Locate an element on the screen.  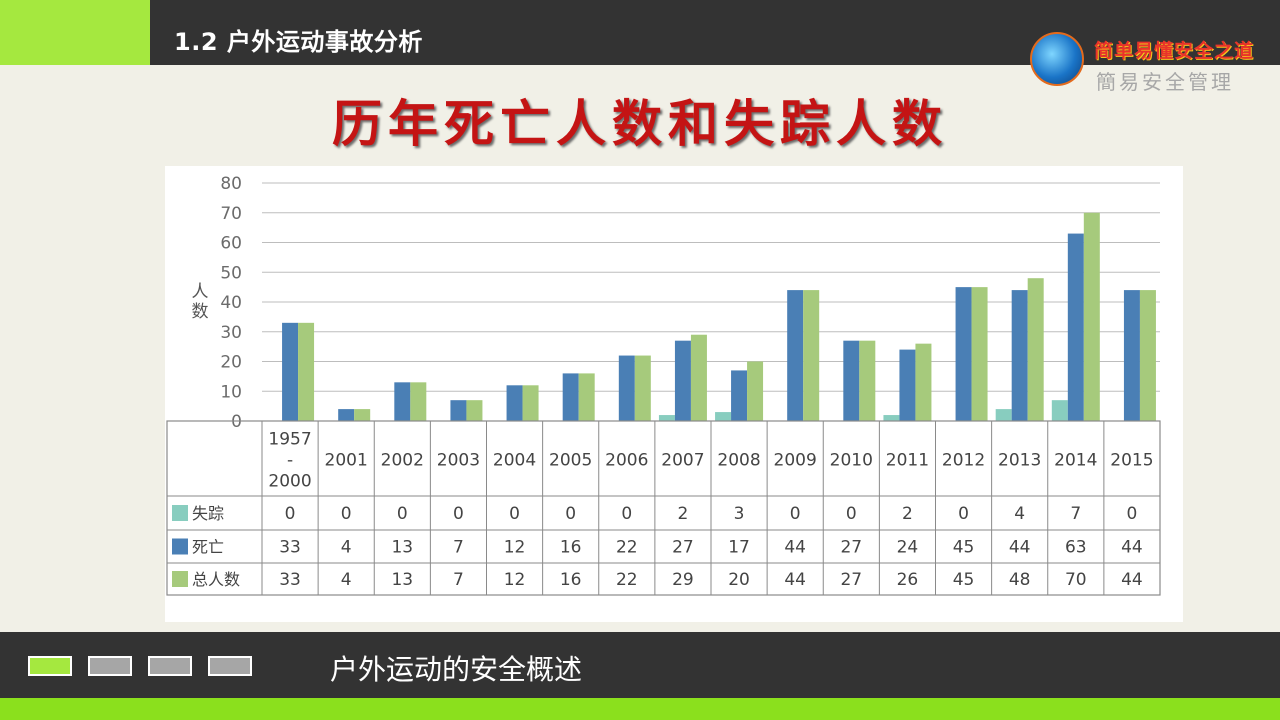
y-tick-label: 60 is located at coordinates (231, 244).